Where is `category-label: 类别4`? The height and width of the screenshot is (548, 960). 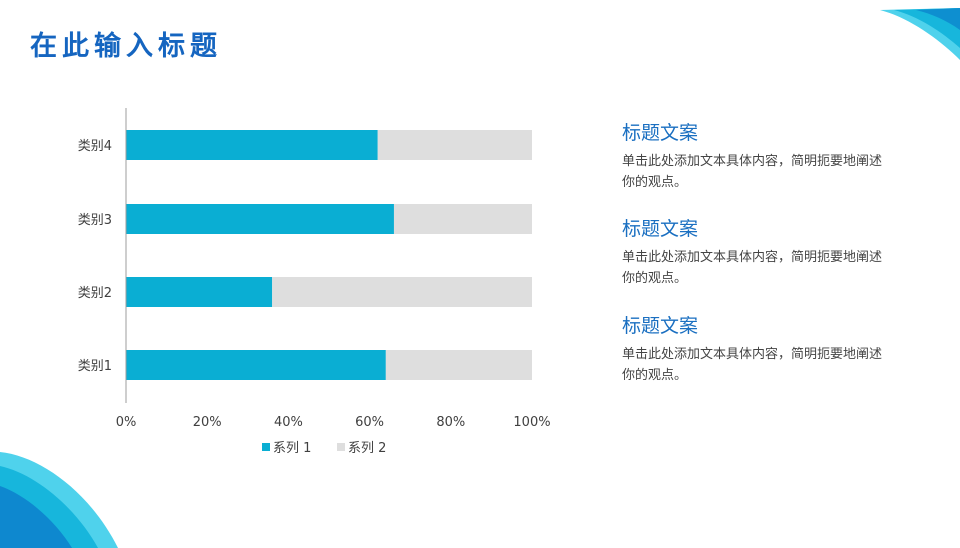
category-label: 类别4 is located at coordinates (95, 146).